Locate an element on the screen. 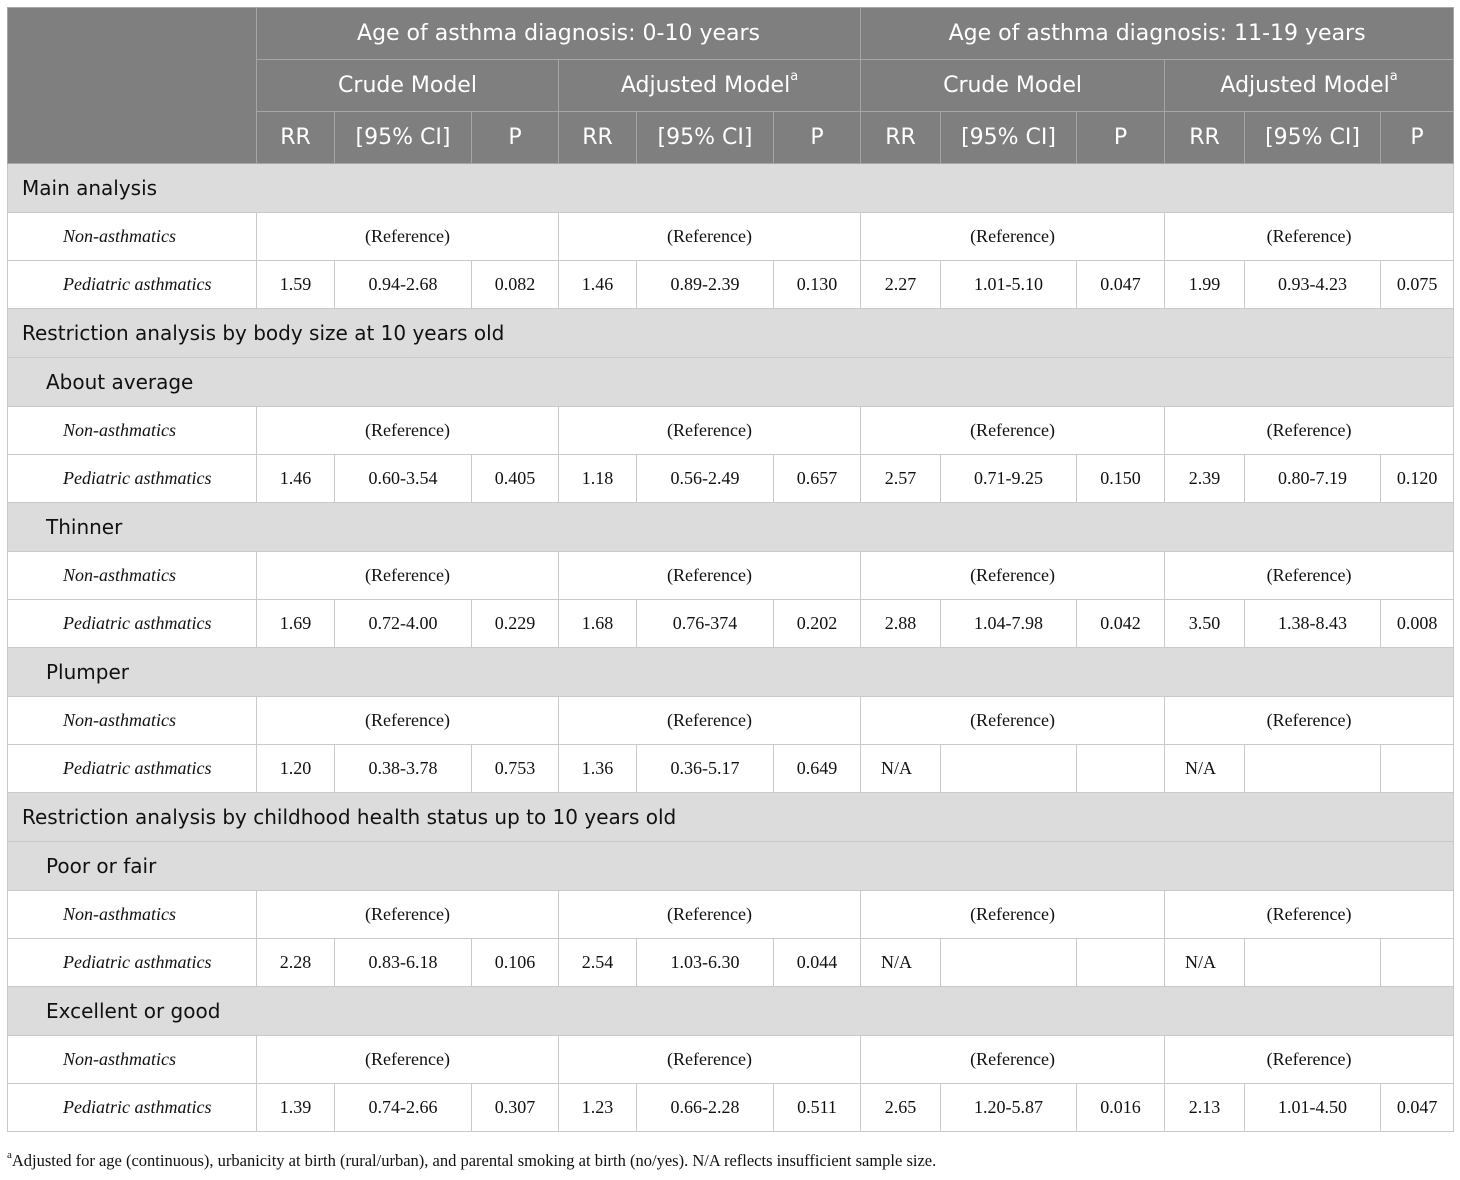 The image size is (1460, 1180). p-value-cell: 0.405 is located at coordinates (515, 478).